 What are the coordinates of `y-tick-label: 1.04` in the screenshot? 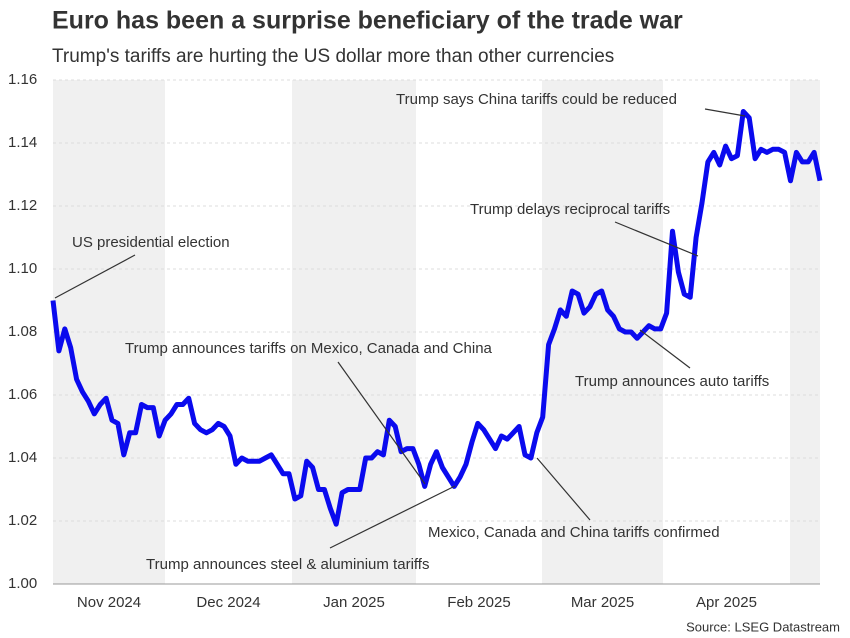 It's located at (22, 457).